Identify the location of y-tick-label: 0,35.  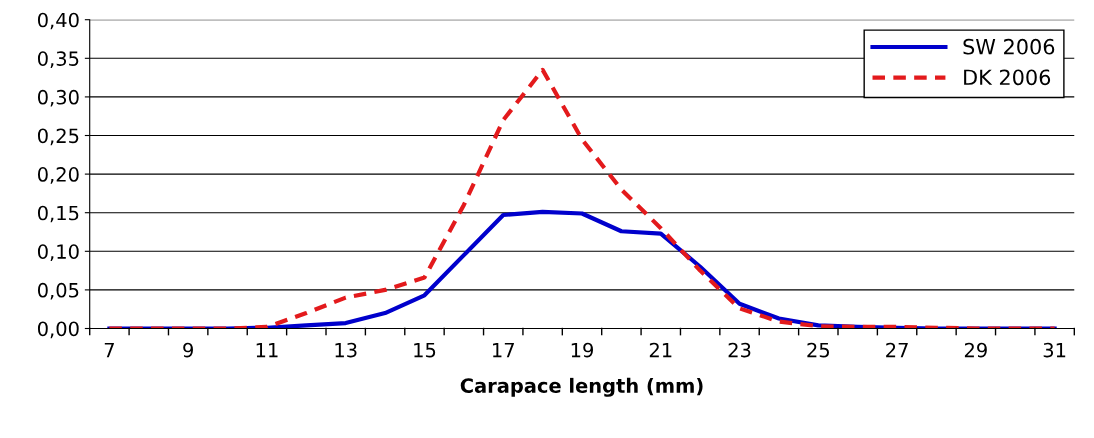
(58, 59).